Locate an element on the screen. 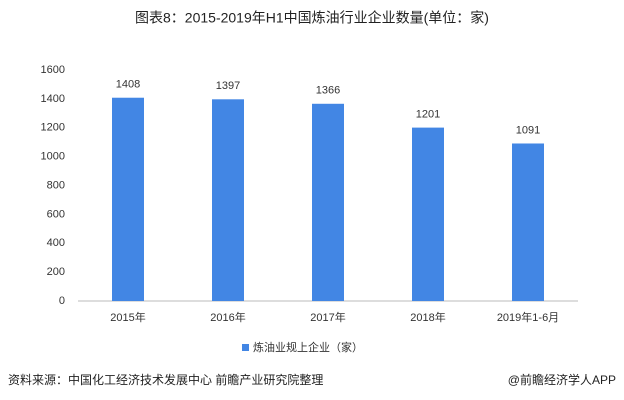 This screenshot has height=400, width=624. y-tick-label: 1000 is located at coordinates (53, 157).